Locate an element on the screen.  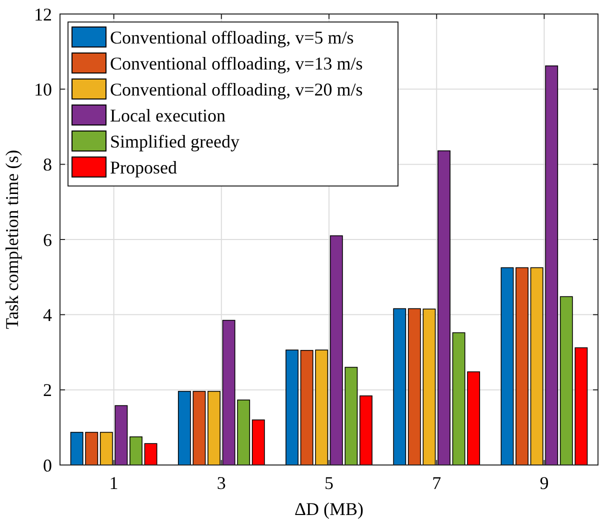
y-tick-label: 2 is located at coordinates (47, 390).